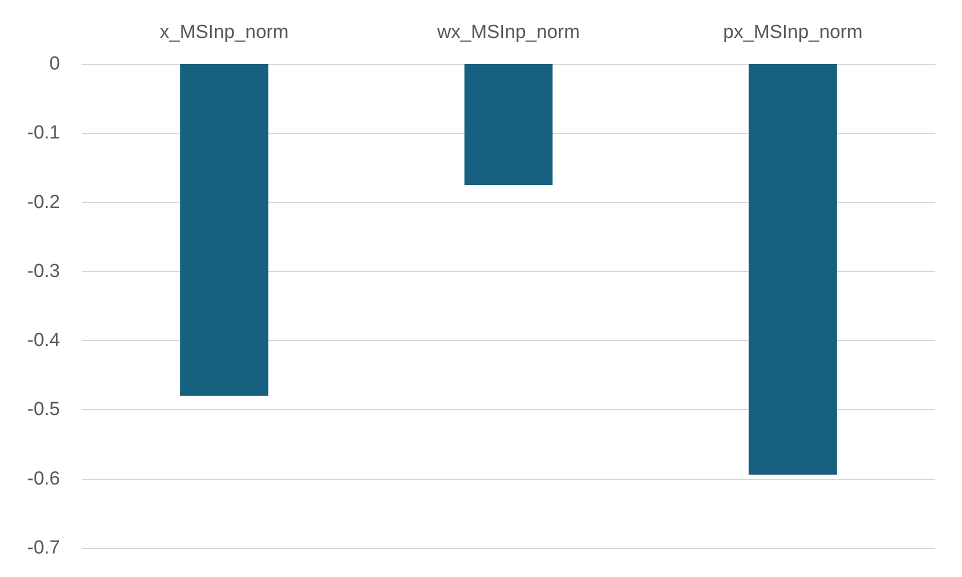  I want to click on x-tick-label: px_MSInp_norm, so click(793, 32).